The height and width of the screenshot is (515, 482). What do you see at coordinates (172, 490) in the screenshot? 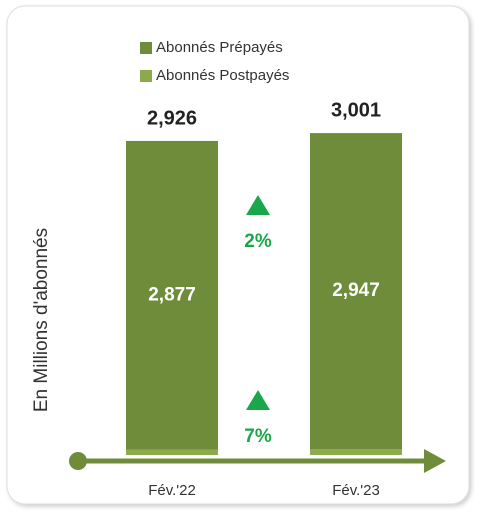
I see `x-tick-label: Fév.'22` at bounding box center [172, 490].